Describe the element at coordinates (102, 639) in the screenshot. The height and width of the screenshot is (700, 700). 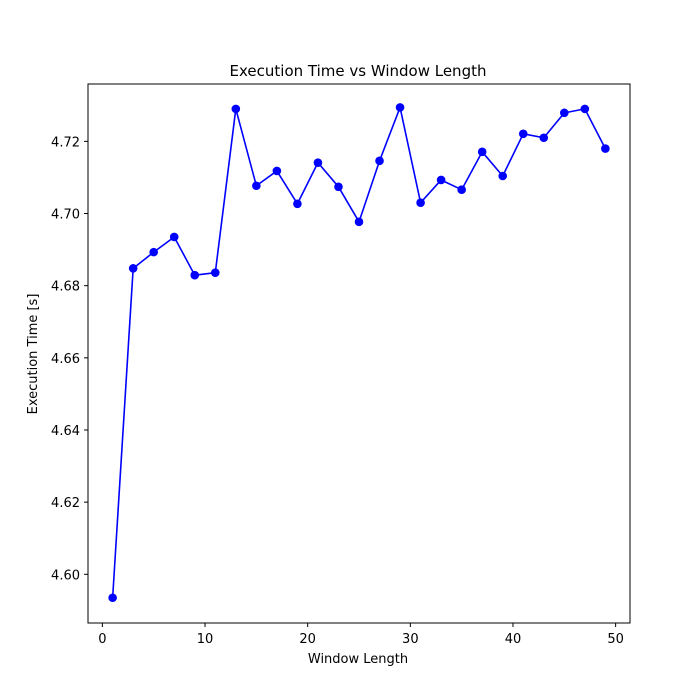
I see `x-tick-label: 0` at that location.